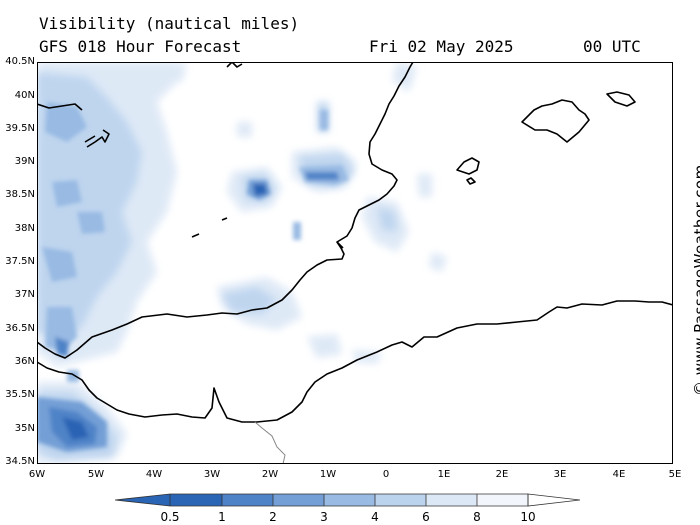 This screenshot has width=700, height=525. Describe the element at coordinates (140, 46) in the screenshot. I see `model-title: GFS 018 Hour Forecast` at that location.